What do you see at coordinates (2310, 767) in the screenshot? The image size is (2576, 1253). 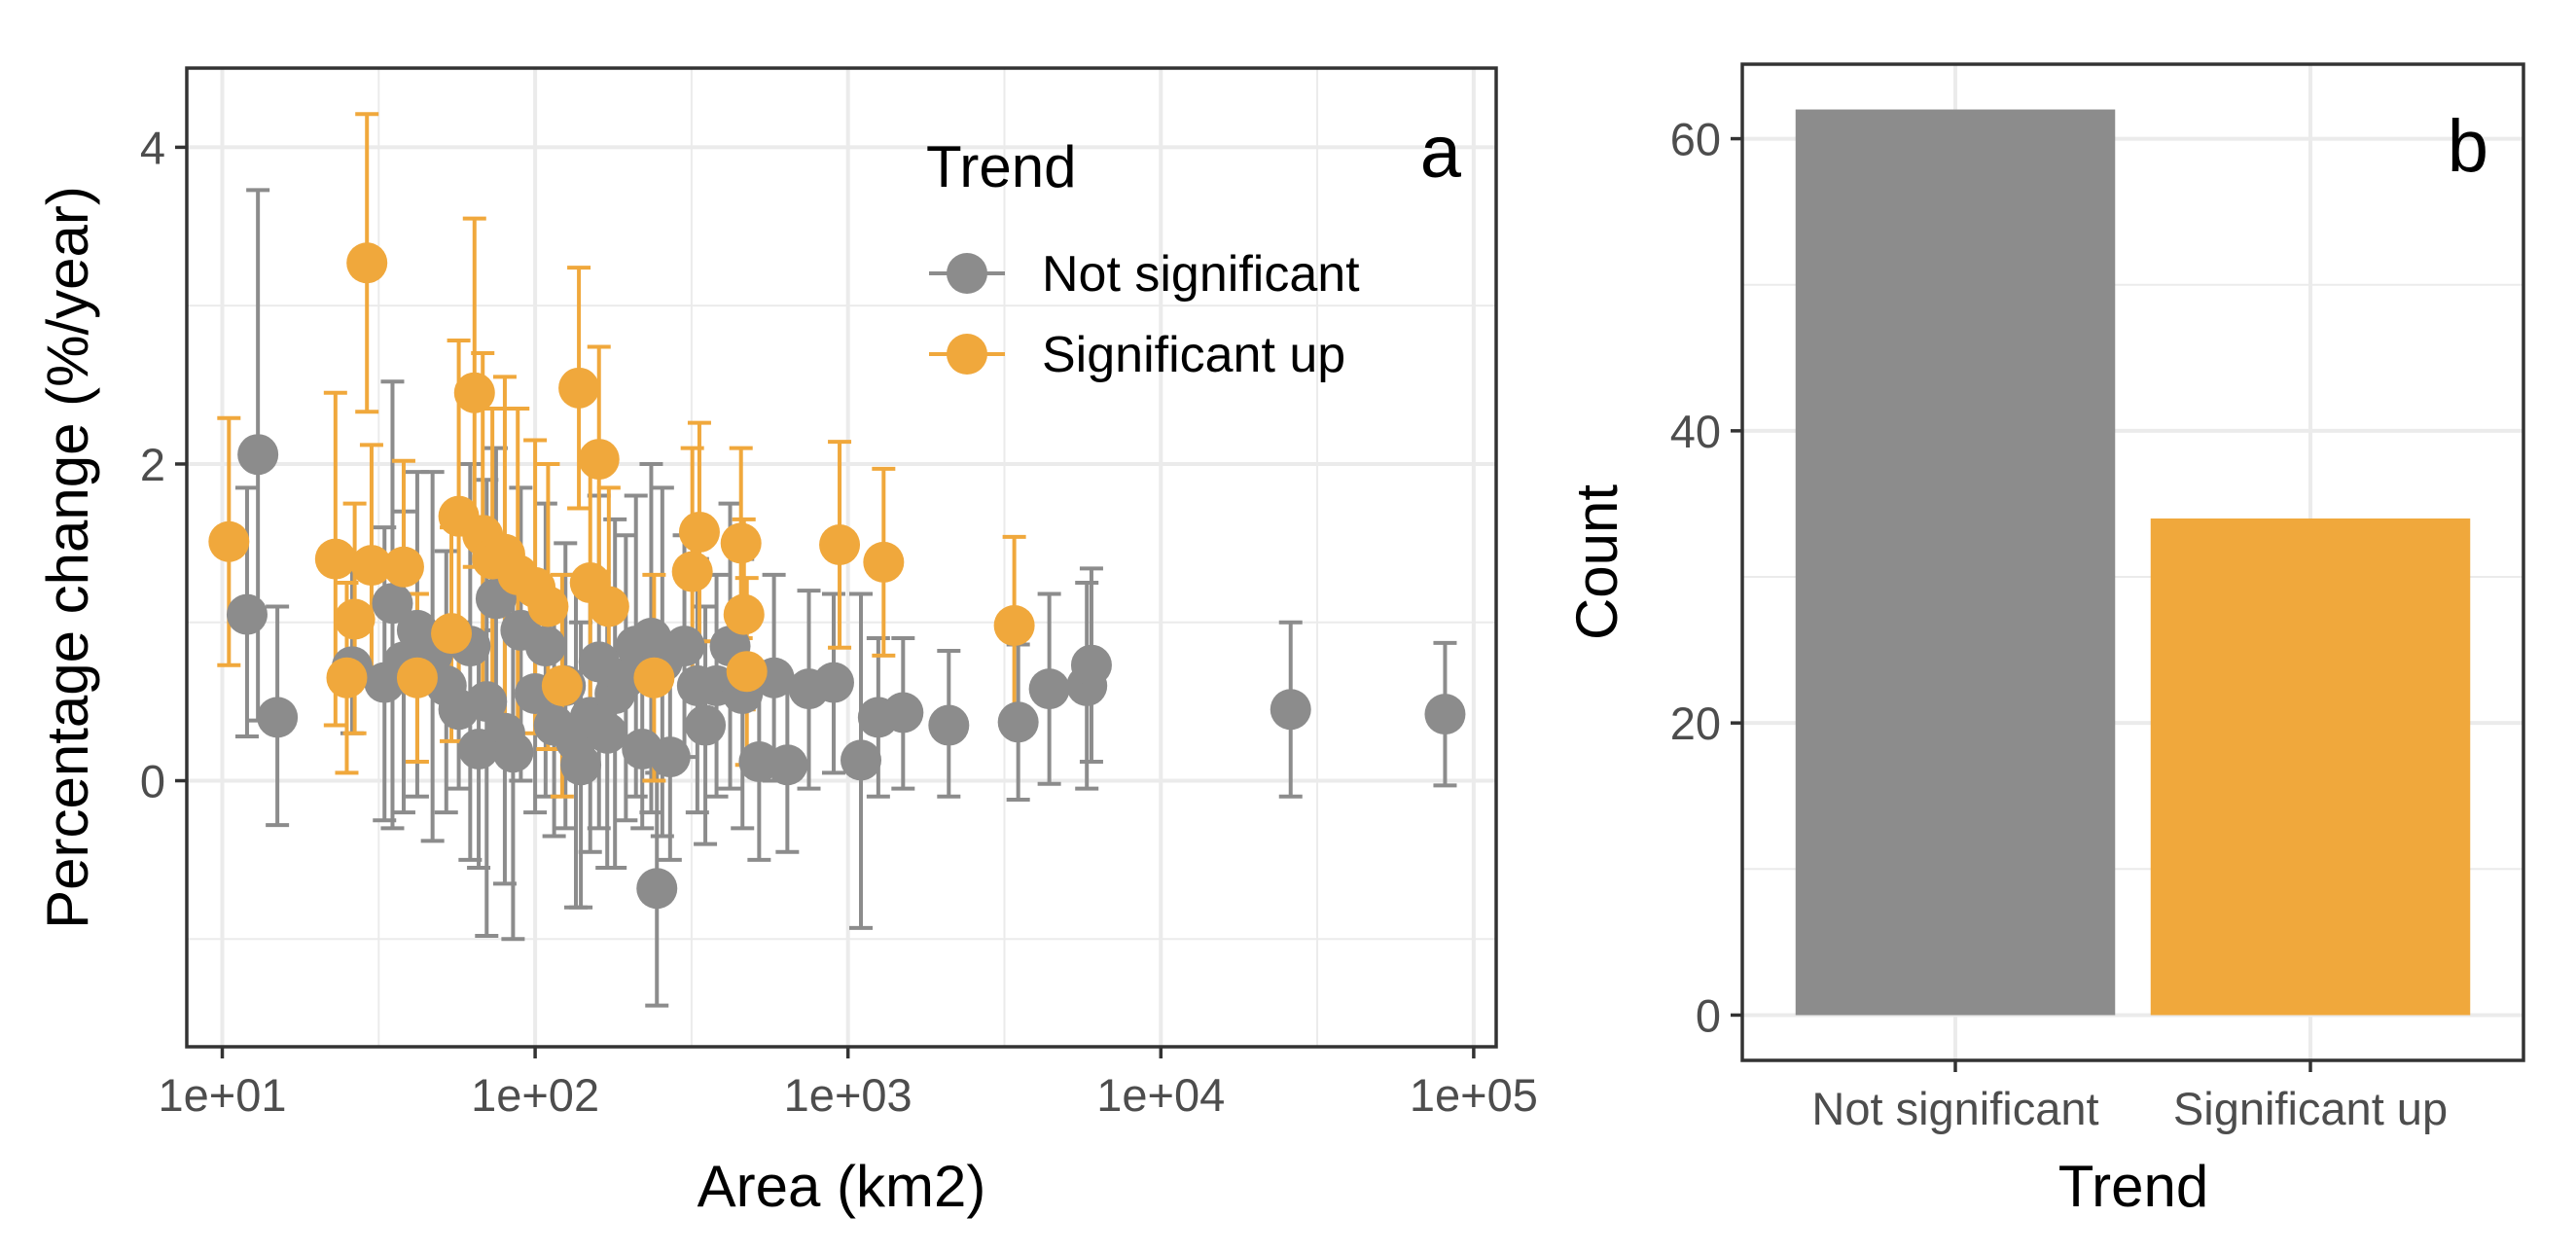 I see `bar-significant-up` at bounding box center [2310, 767].